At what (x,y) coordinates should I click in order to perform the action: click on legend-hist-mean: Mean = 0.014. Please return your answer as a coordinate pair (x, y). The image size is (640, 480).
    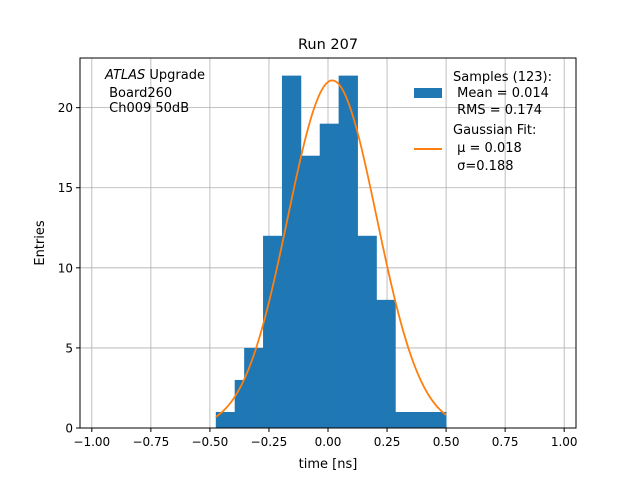
    Looking at the image, I should click on (501, 93).